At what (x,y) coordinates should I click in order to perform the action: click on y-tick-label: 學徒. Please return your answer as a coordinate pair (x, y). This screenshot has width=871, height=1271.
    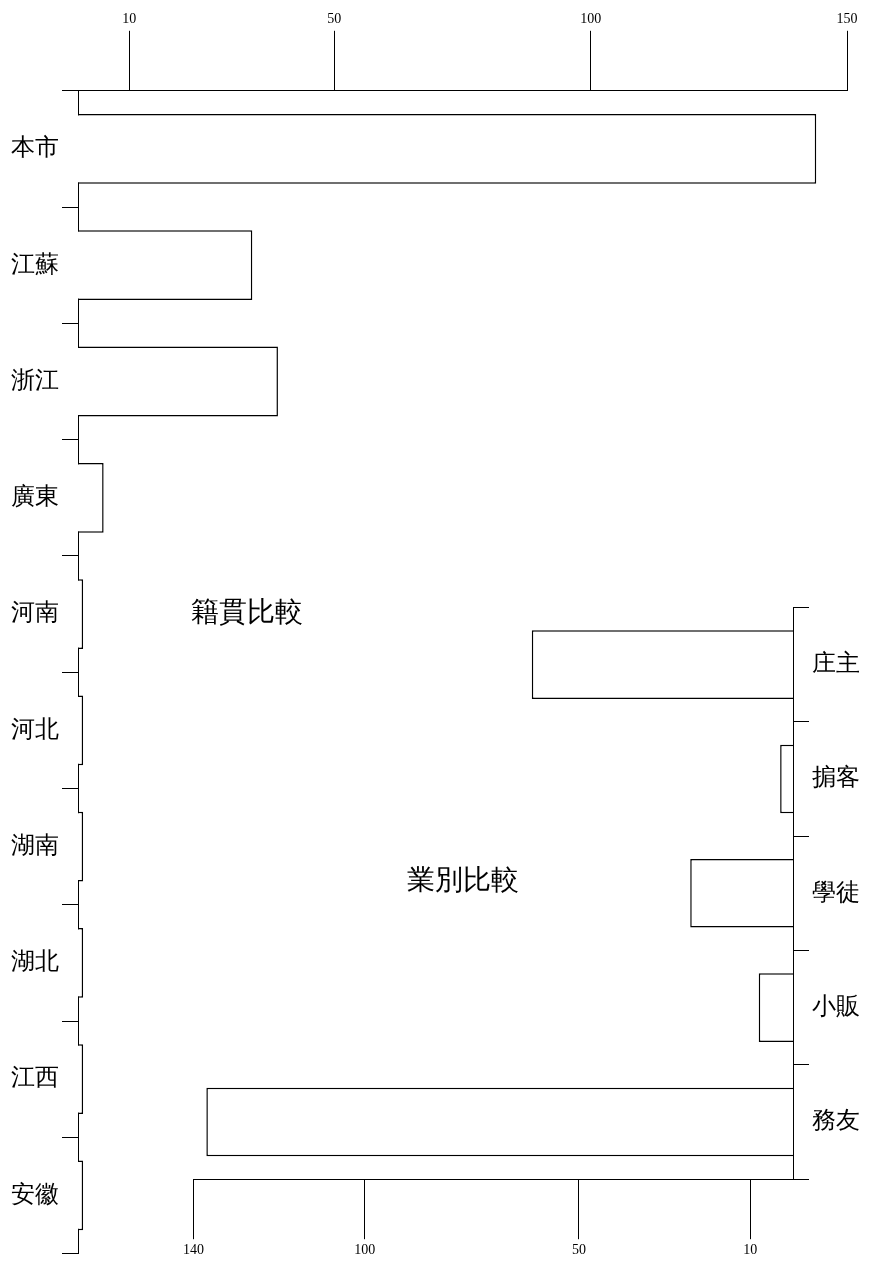
    Looking at the image, I should click on (836, 891).